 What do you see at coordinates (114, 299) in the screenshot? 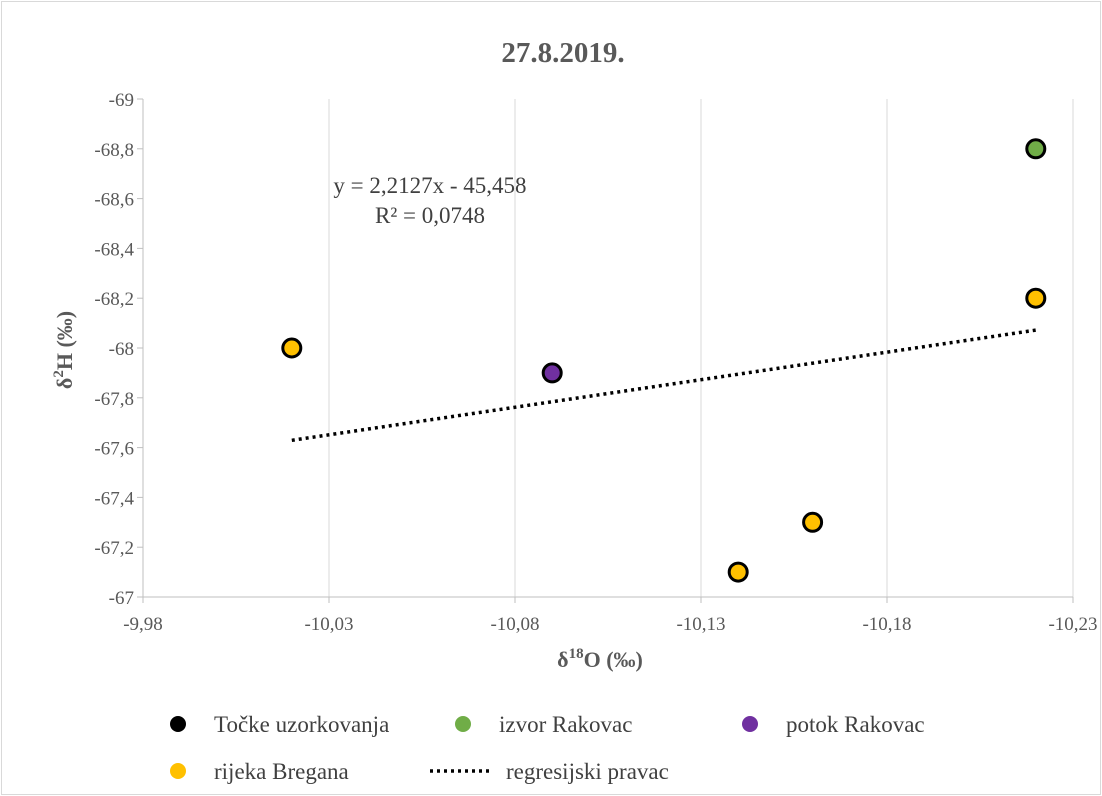
I see `y-tick-label: -68,2` at bounding box center [114, 299].